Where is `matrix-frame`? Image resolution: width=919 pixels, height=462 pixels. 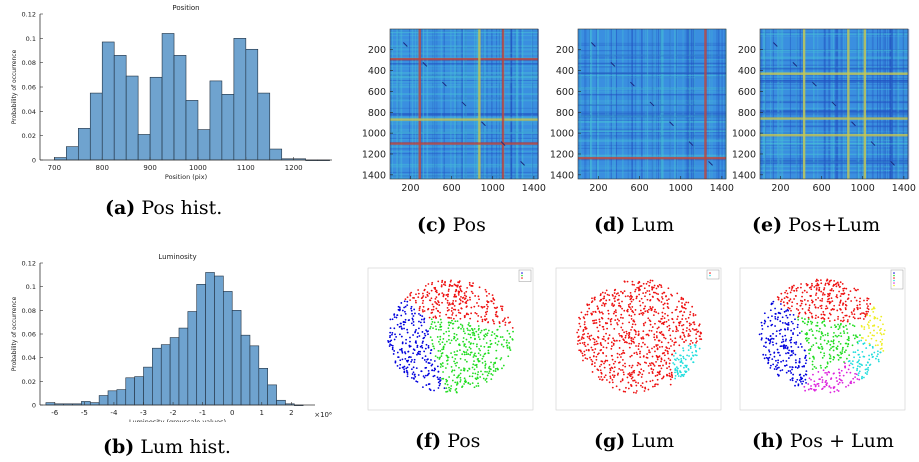 matrix-frame is located at coordinates (652, 104).